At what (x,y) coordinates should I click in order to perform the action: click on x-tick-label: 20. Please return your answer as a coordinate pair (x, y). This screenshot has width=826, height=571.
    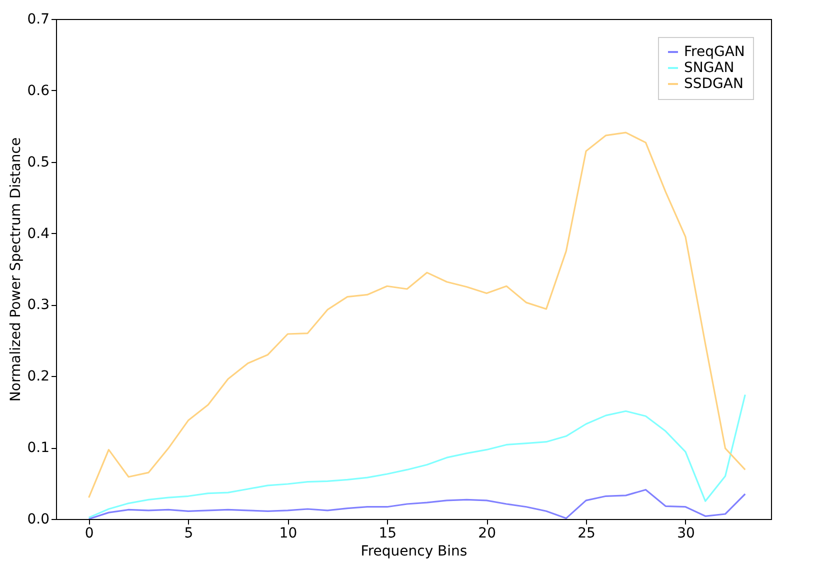
    Looking at the image, I should click on (487, 534).